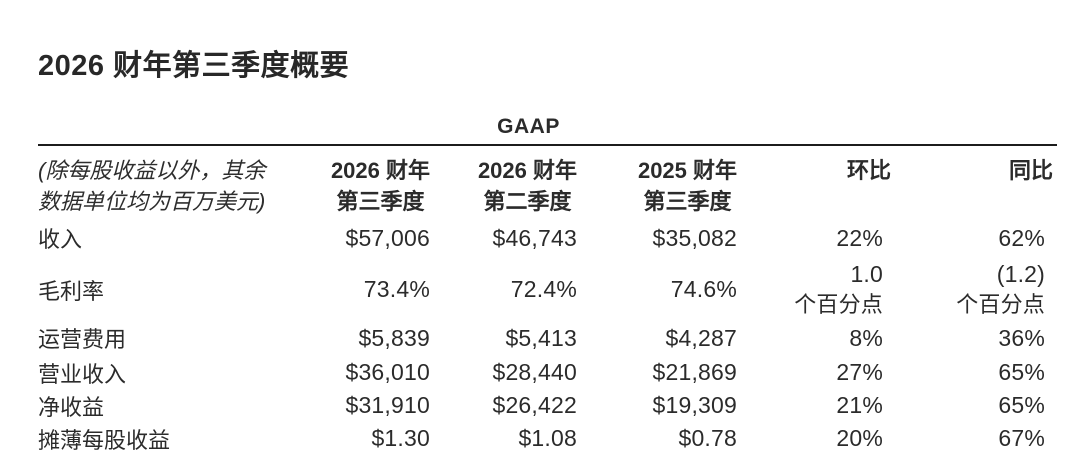 The image size is (1080, 461). I want to click on opex-qoq: 8%, so click(866, 337).